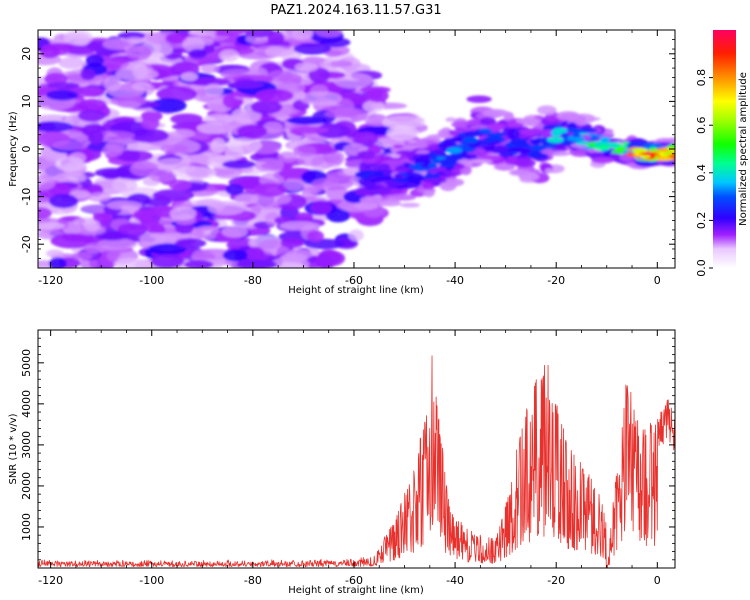 This screenshot has height=600, width=750. I want to click on snr-x-tick-label: -40, so click(455, 580).